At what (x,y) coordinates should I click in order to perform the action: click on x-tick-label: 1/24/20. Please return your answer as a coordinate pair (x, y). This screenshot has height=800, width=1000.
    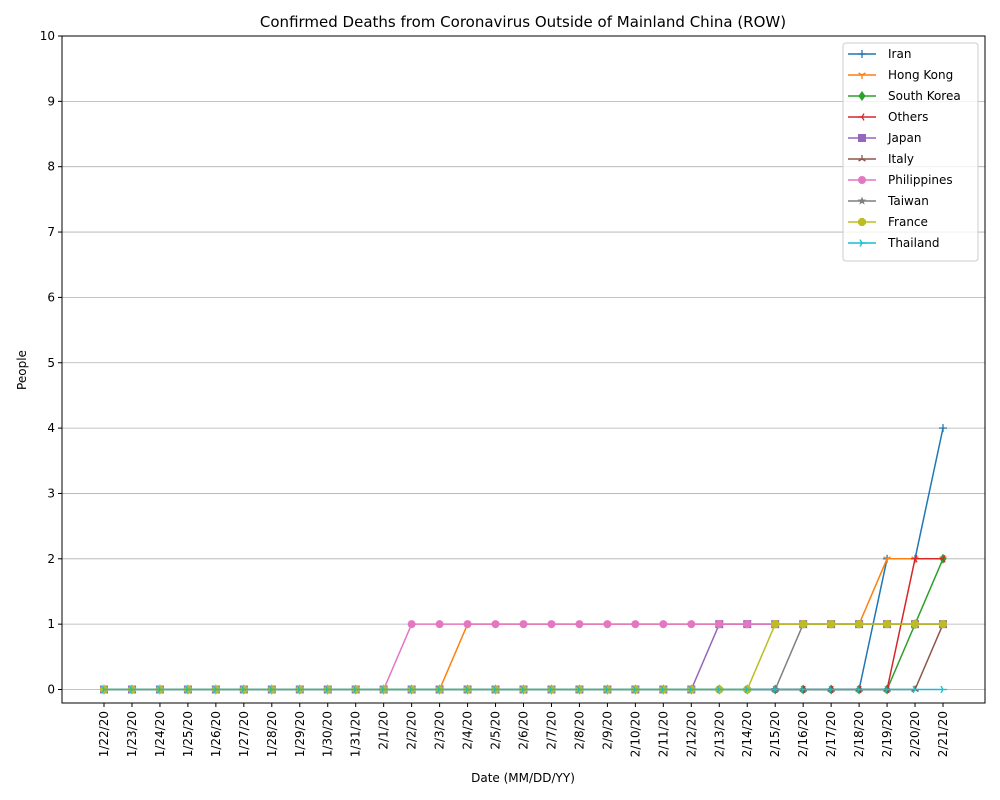
    Looking at the image, I should click on (160, 734).